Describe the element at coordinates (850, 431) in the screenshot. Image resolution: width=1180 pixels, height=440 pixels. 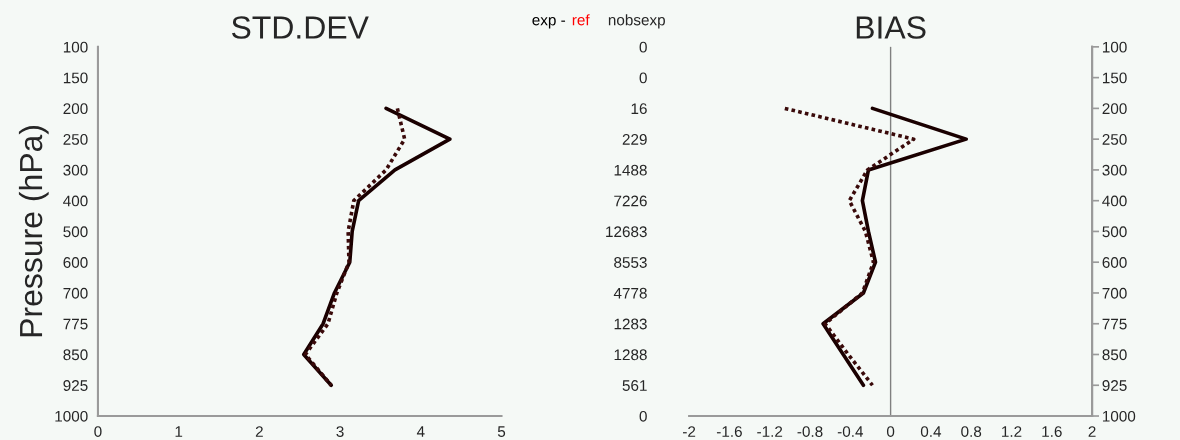
I see `x-tick-label: -0.4` at that location.